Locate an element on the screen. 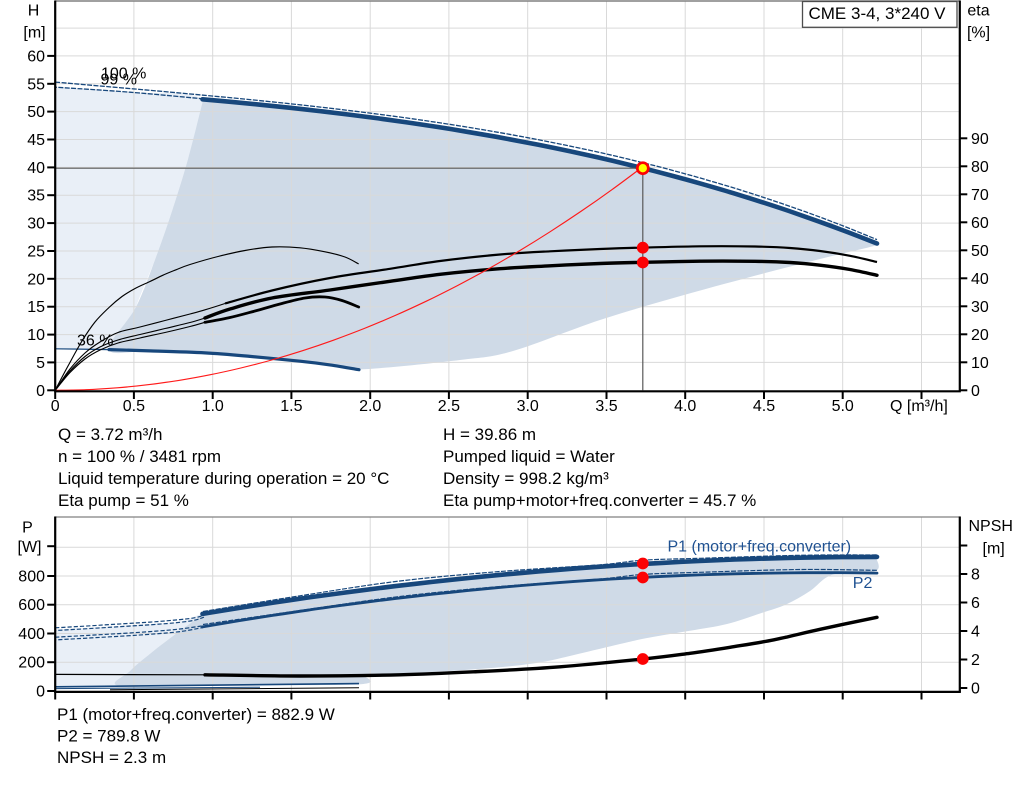  svg-text: 100 % is located at coordinates (123, 74).